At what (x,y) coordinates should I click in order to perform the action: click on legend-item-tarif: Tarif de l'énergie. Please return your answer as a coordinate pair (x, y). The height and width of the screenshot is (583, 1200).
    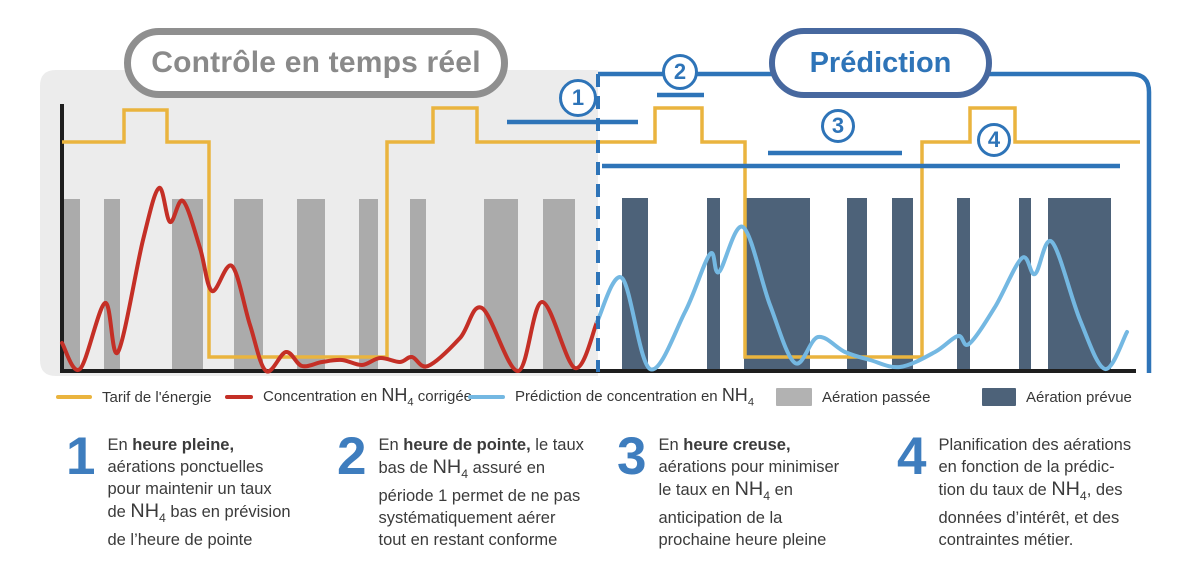
    Looking at the image, I should click on (134, 397).